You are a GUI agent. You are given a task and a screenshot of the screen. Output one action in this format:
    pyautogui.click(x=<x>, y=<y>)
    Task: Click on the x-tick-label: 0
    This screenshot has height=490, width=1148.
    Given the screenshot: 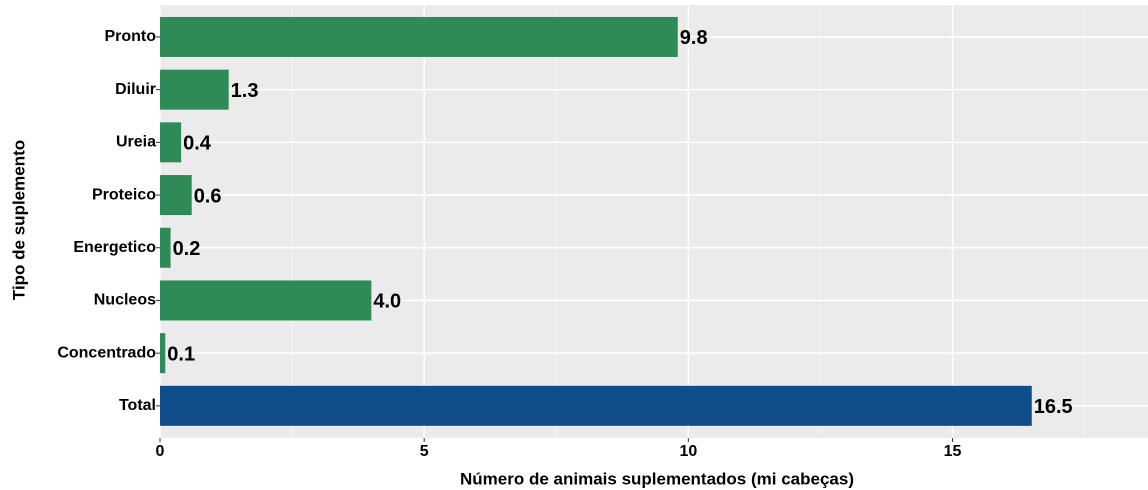 What is the action you would take?
    pyautogui.click(x=160, y=451)
    